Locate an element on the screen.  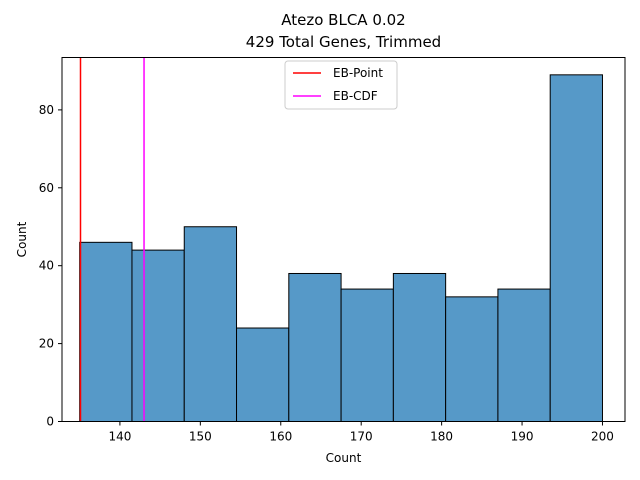
y-tick-label: 60 is located at coordinates (46, 188).